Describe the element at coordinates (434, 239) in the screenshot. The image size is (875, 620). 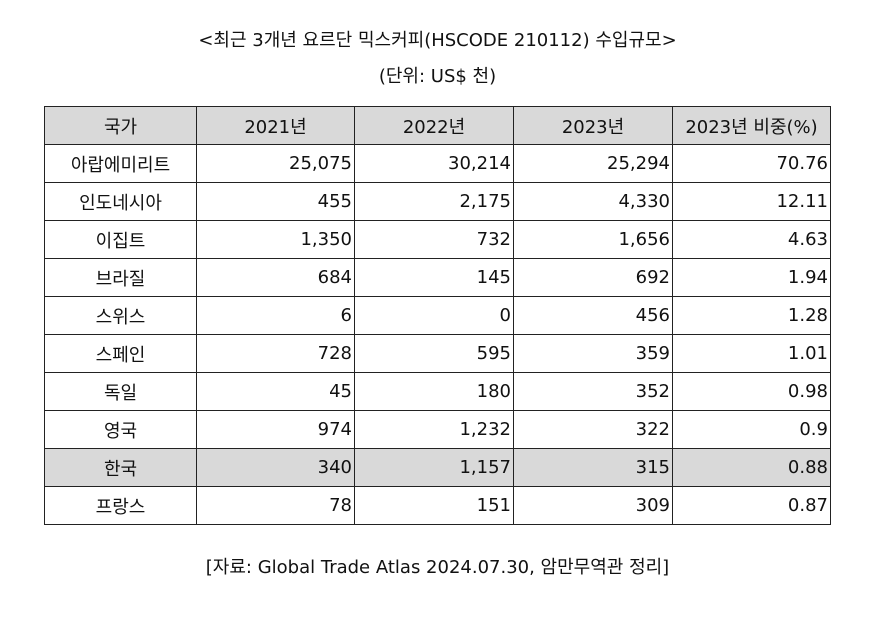
I see `value-2022-cell: 732` at that location.